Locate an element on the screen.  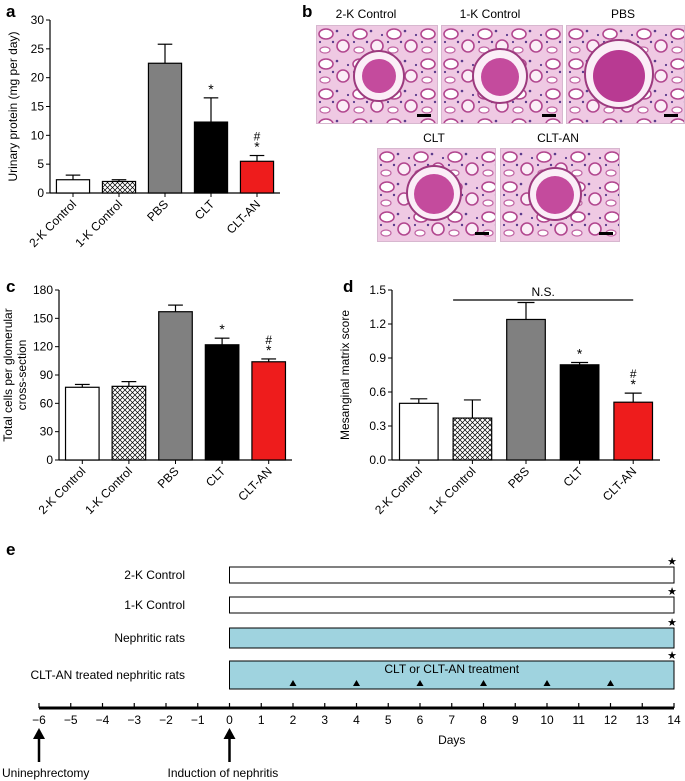
y-tick-label: 0.6 is located at coordinates (377, 392).